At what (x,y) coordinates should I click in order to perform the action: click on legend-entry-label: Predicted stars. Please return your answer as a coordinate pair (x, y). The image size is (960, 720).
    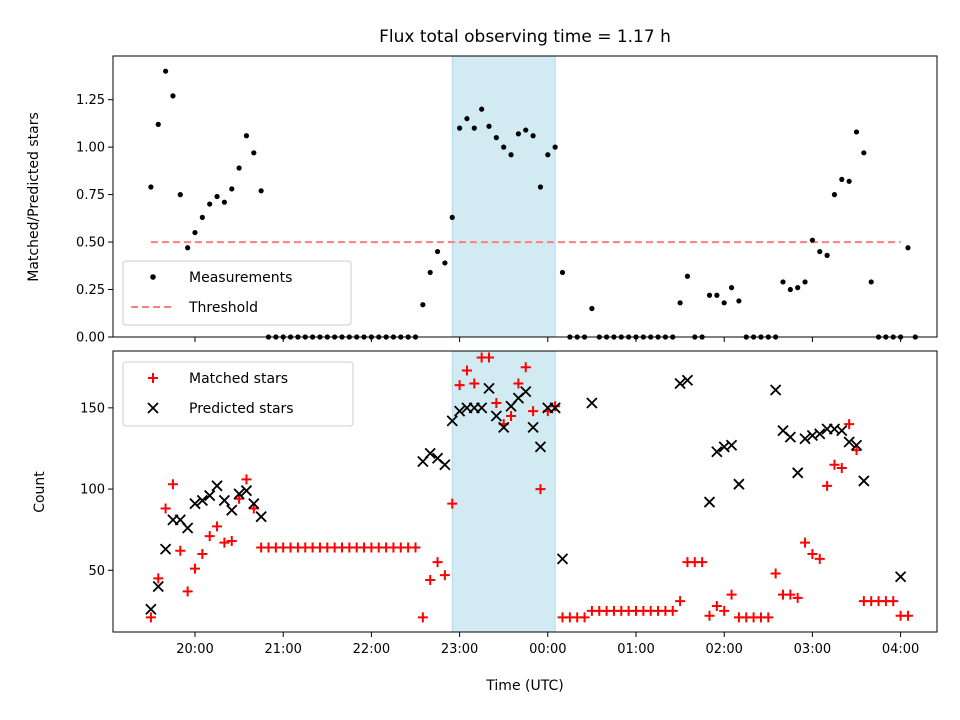
    Looking at the image, I should click on (241, 409).